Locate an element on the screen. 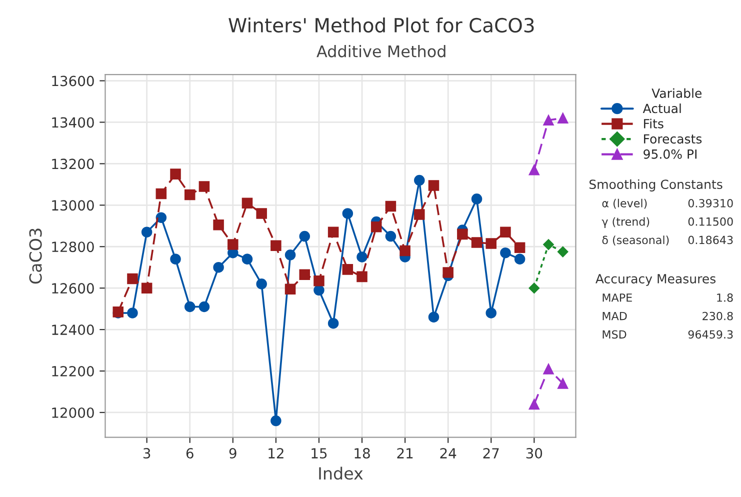 Image resolution: width=741 pixels, height=497 pixels. text: Smoothing Constants is located at coordinates (655, 185).